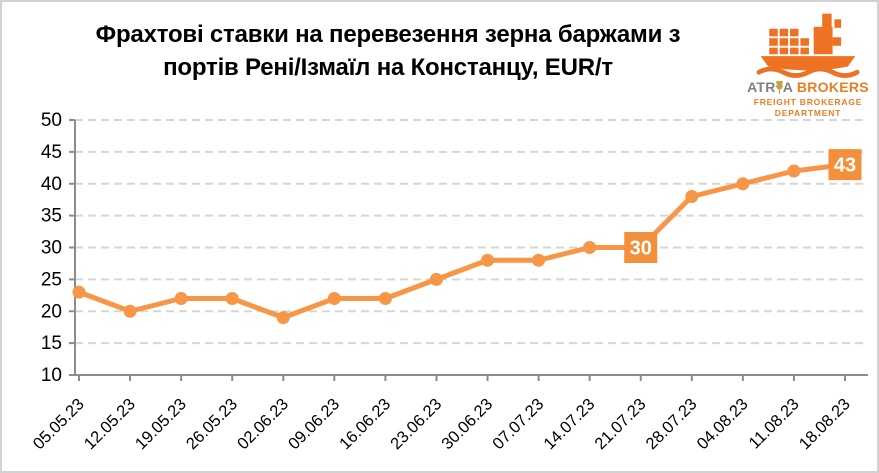  What do you see at coordinates (723, 424) in the screenshot?
I see `x-tick-label: 04.08.23` at bounding box center [723, 424].